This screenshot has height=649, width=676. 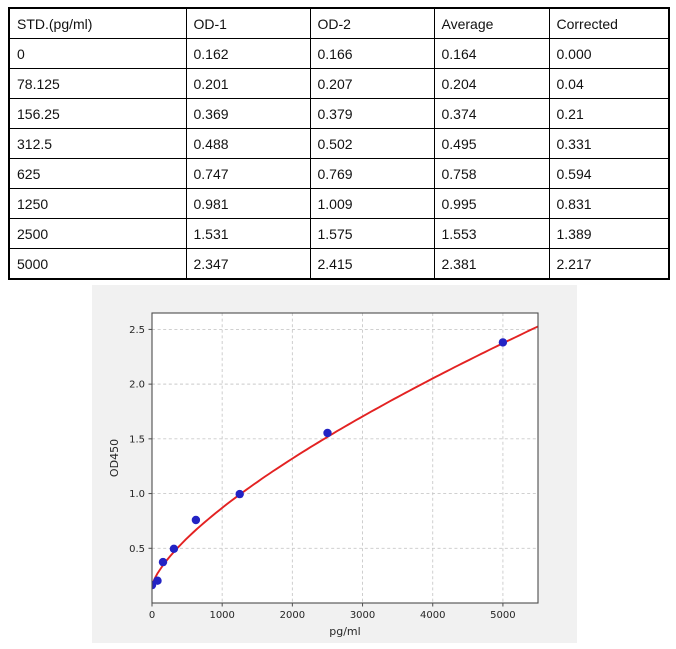 I want to click on column-header: Corrected, so click(x=609, y=23).